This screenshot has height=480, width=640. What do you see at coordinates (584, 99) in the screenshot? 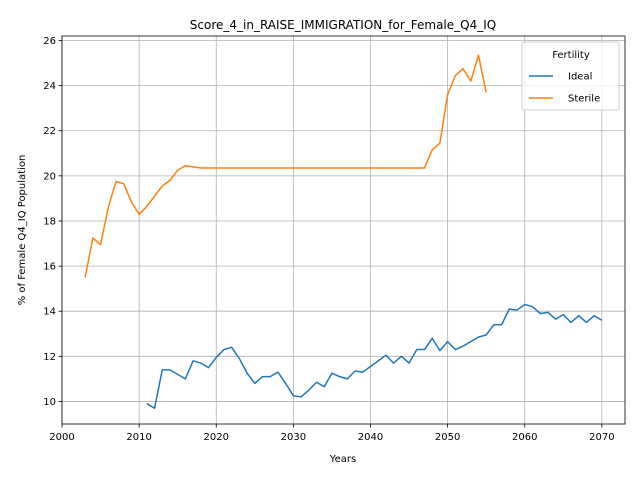
I see `legend-label-sterile: Sterile` at bounding box center [584, 99].